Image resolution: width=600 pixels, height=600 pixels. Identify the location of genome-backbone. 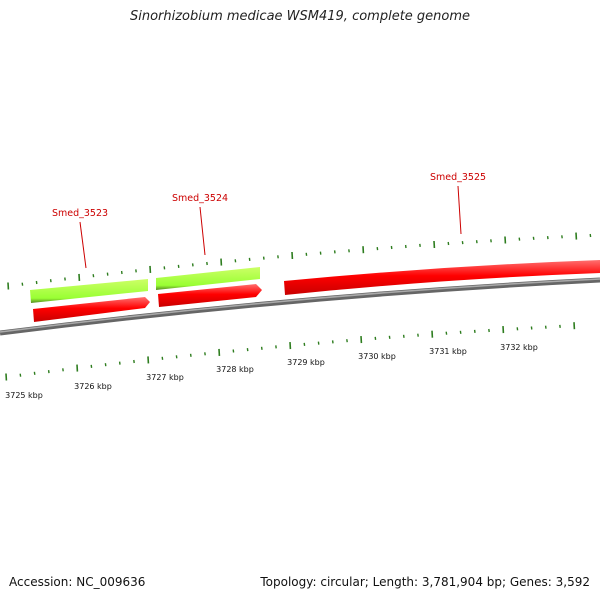
(300, 306).